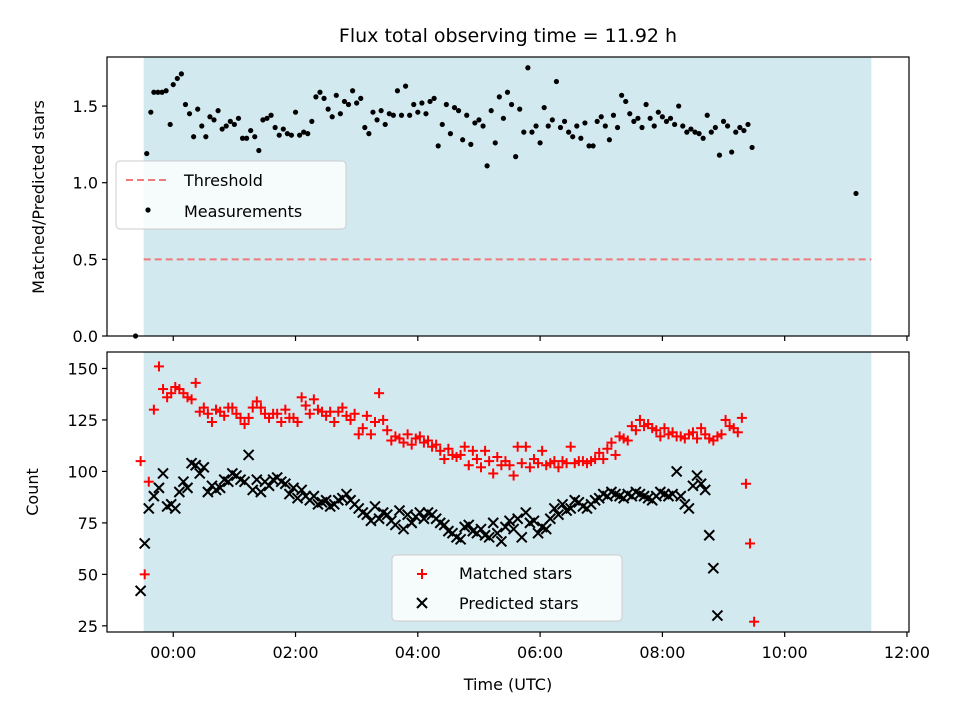  I want to click on ratio-legend: Threshold Measurements, so click(231, 195).